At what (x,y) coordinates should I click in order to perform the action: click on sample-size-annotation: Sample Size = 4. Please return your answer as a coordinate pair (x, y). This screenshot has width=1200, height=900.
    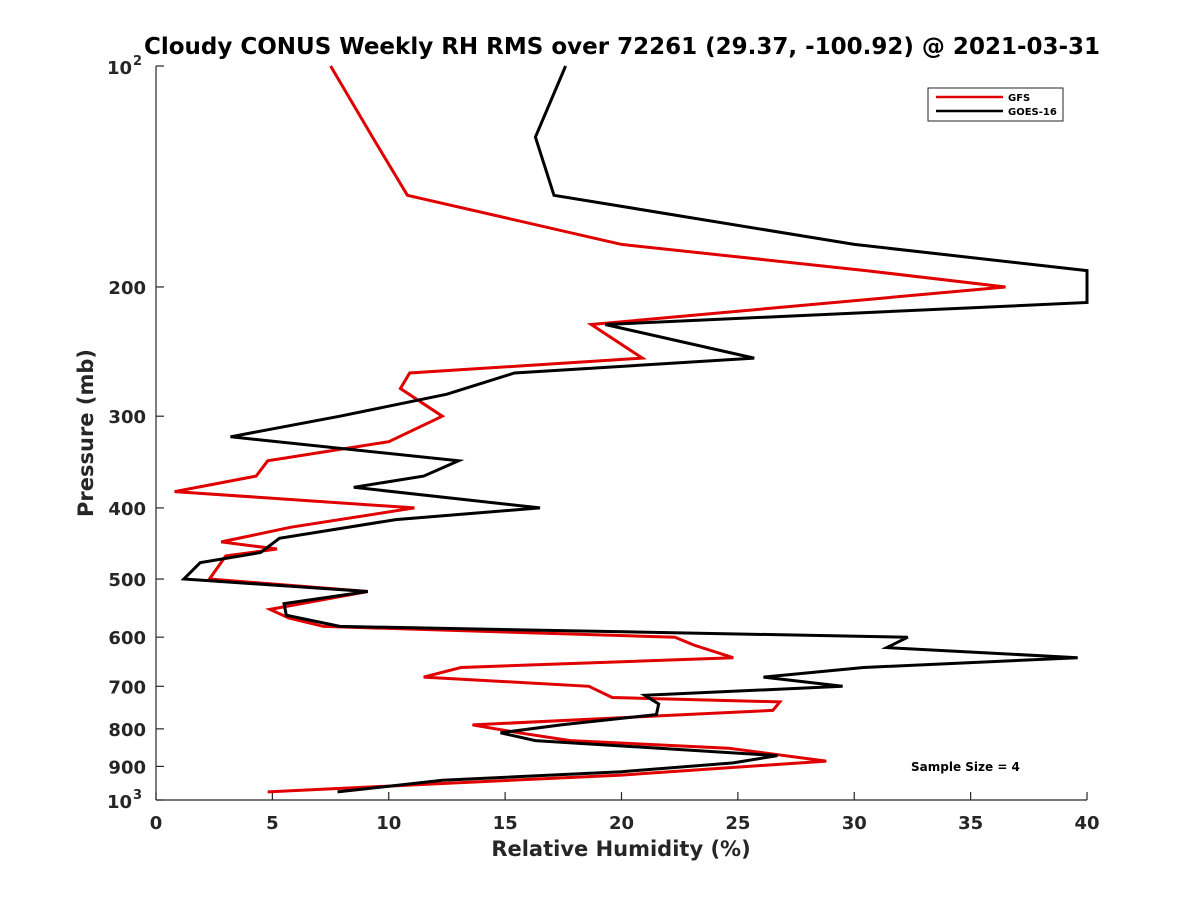
    Looking at the image, I should click on (965, 767).